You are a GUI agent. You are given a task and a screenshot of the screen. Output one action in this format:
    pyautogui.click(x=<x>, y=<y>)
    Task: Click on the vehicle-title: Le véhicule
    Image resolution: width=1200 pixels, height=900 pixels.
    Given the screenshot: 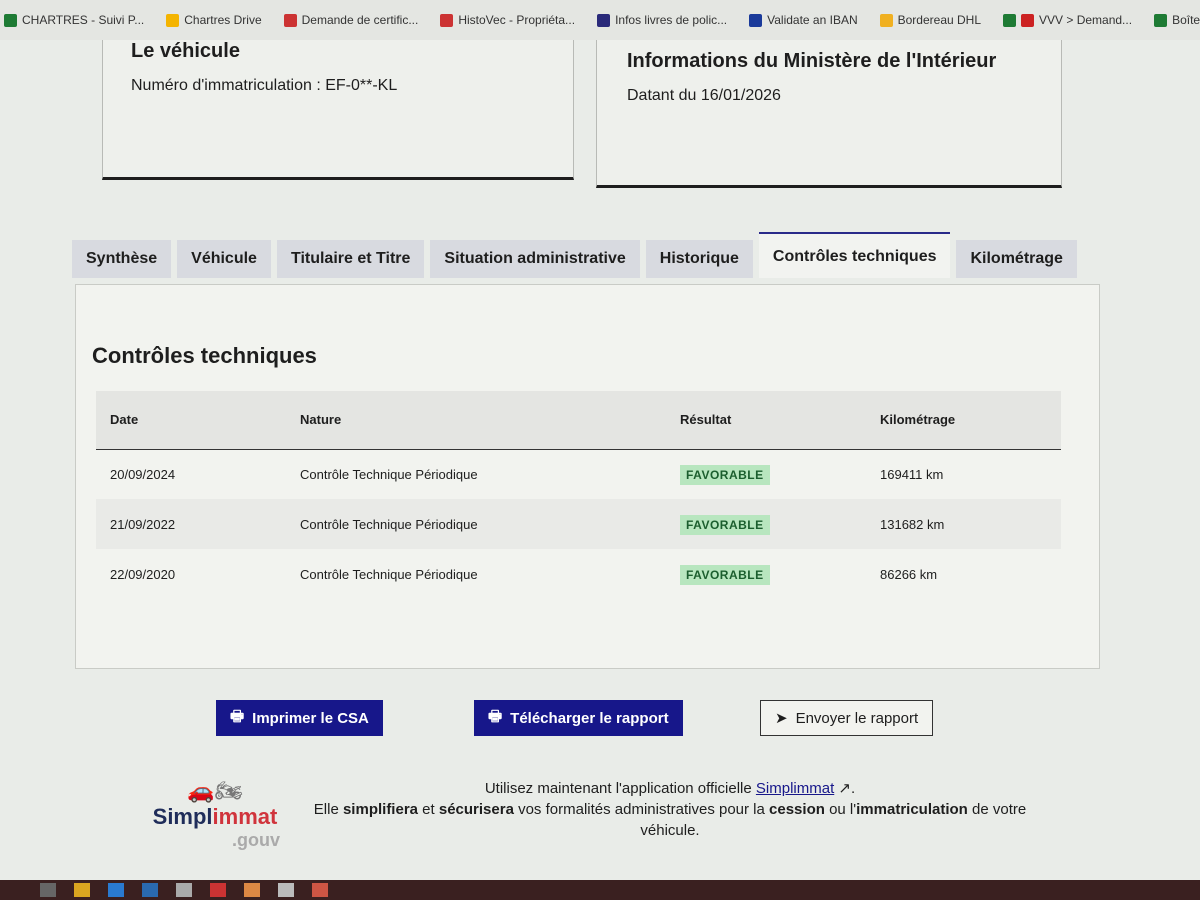 What is the action you would take?
    pyautogui.click(x=185, y=51)
    